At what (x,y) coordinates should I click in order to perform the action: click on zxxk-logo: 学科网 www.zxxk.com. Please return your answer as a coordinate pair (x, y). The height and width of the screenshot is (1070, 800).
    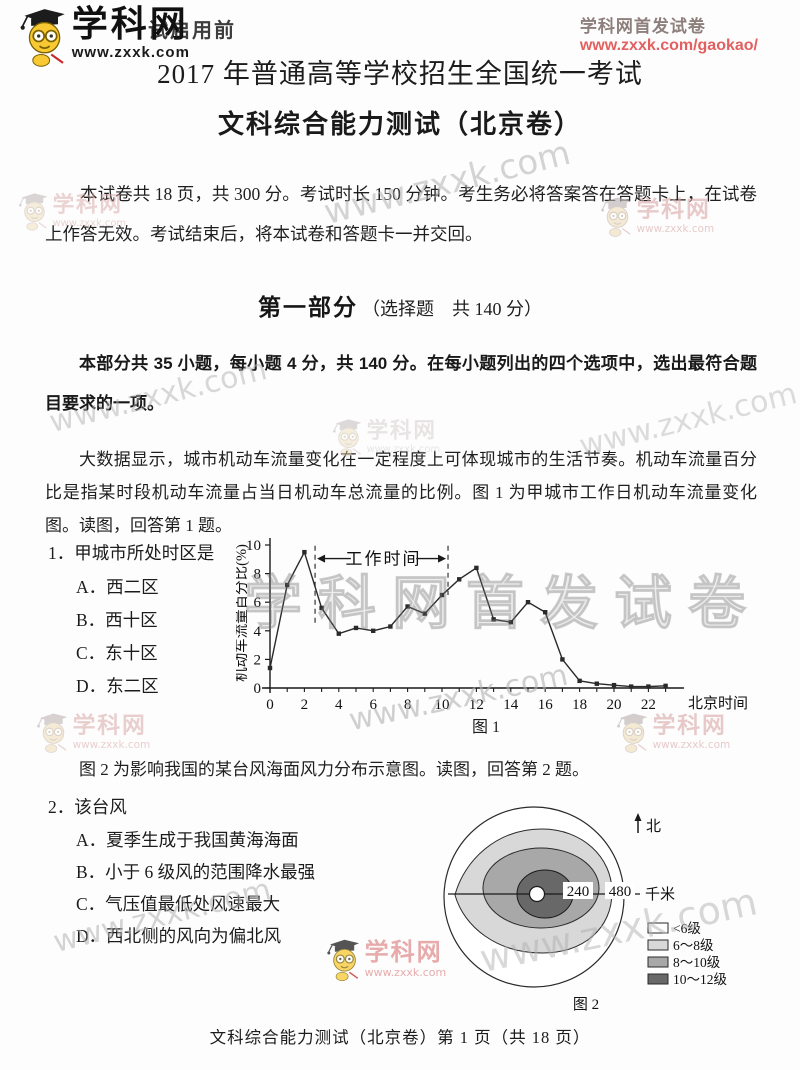
    Looking at the image, I should click on (103, 38).